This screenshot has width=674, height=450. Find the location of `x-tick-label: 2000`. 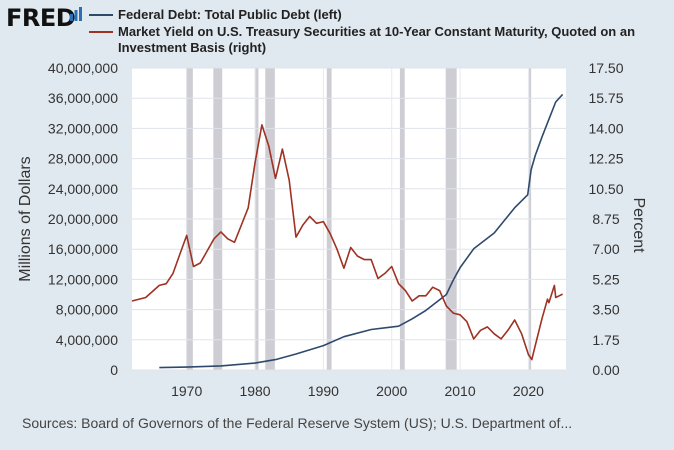

x-tick-label: 2000 is located at coordinates (391, 391).